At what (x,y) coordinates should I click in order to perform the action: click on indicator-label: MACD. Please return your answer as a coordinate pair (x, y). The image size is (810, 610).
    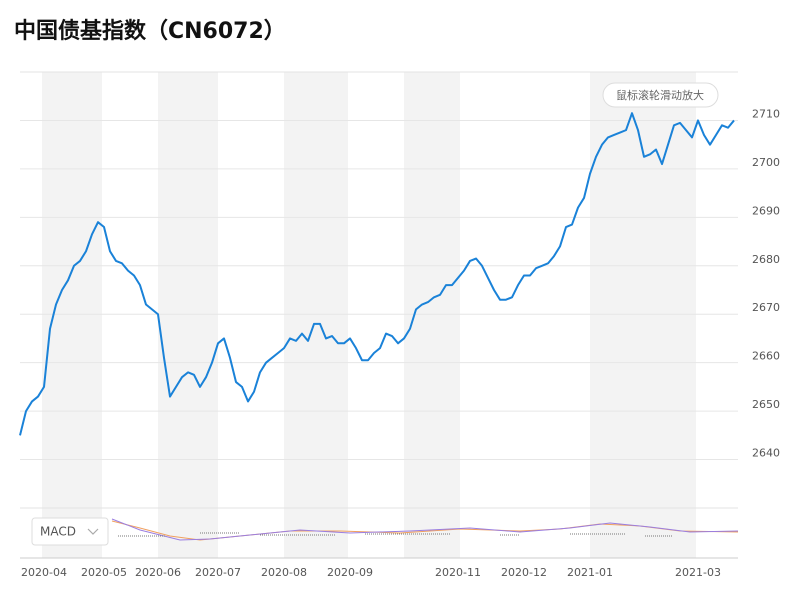
    Looking at the image, I should click on (58, 532).